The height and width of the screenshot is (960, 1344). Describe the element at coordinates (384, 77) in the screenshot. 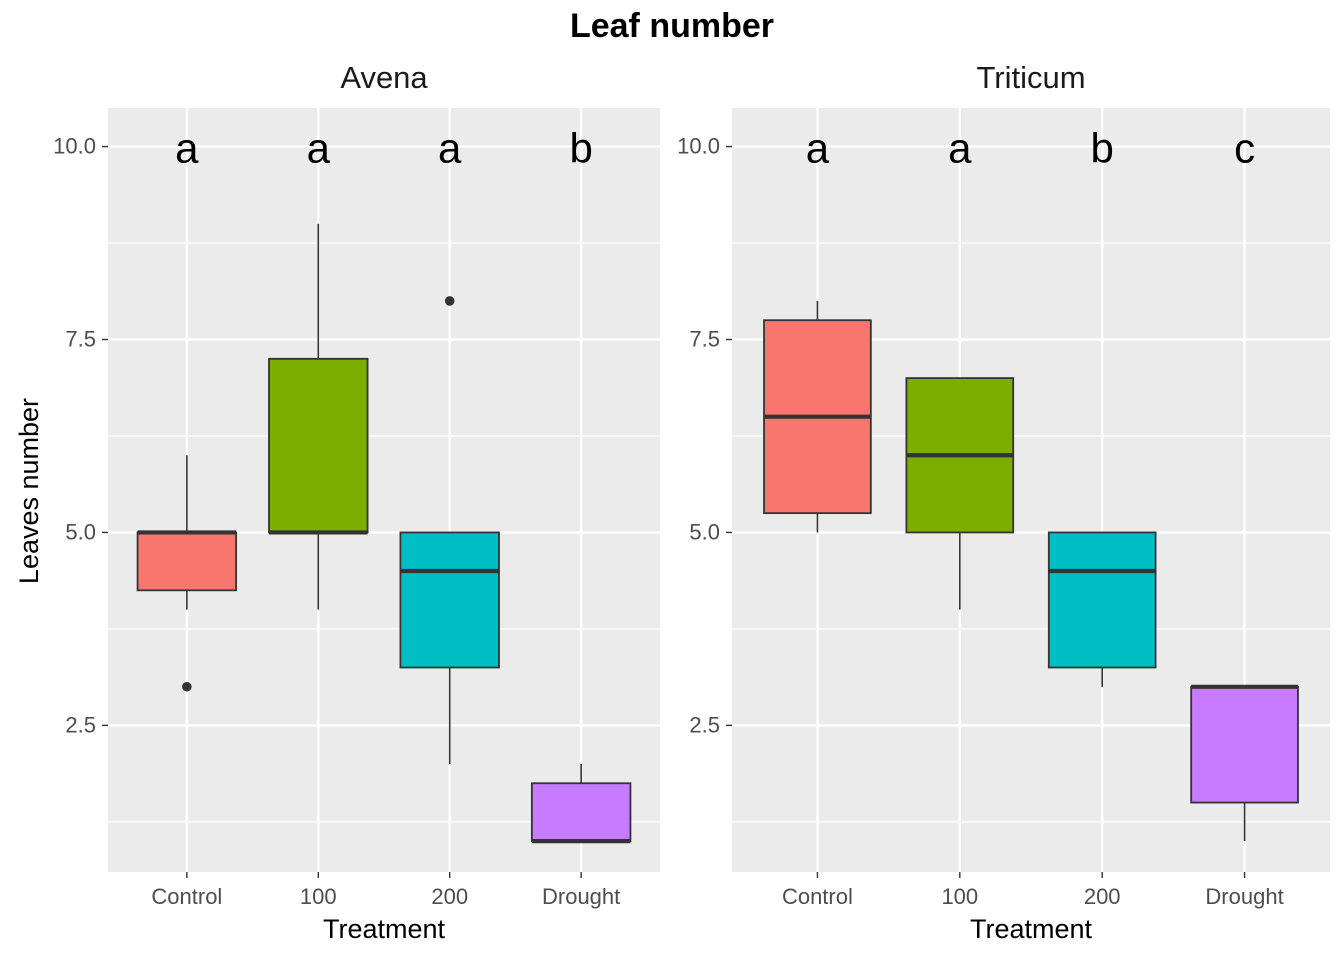

I see `facet-label: Avena` at that location.